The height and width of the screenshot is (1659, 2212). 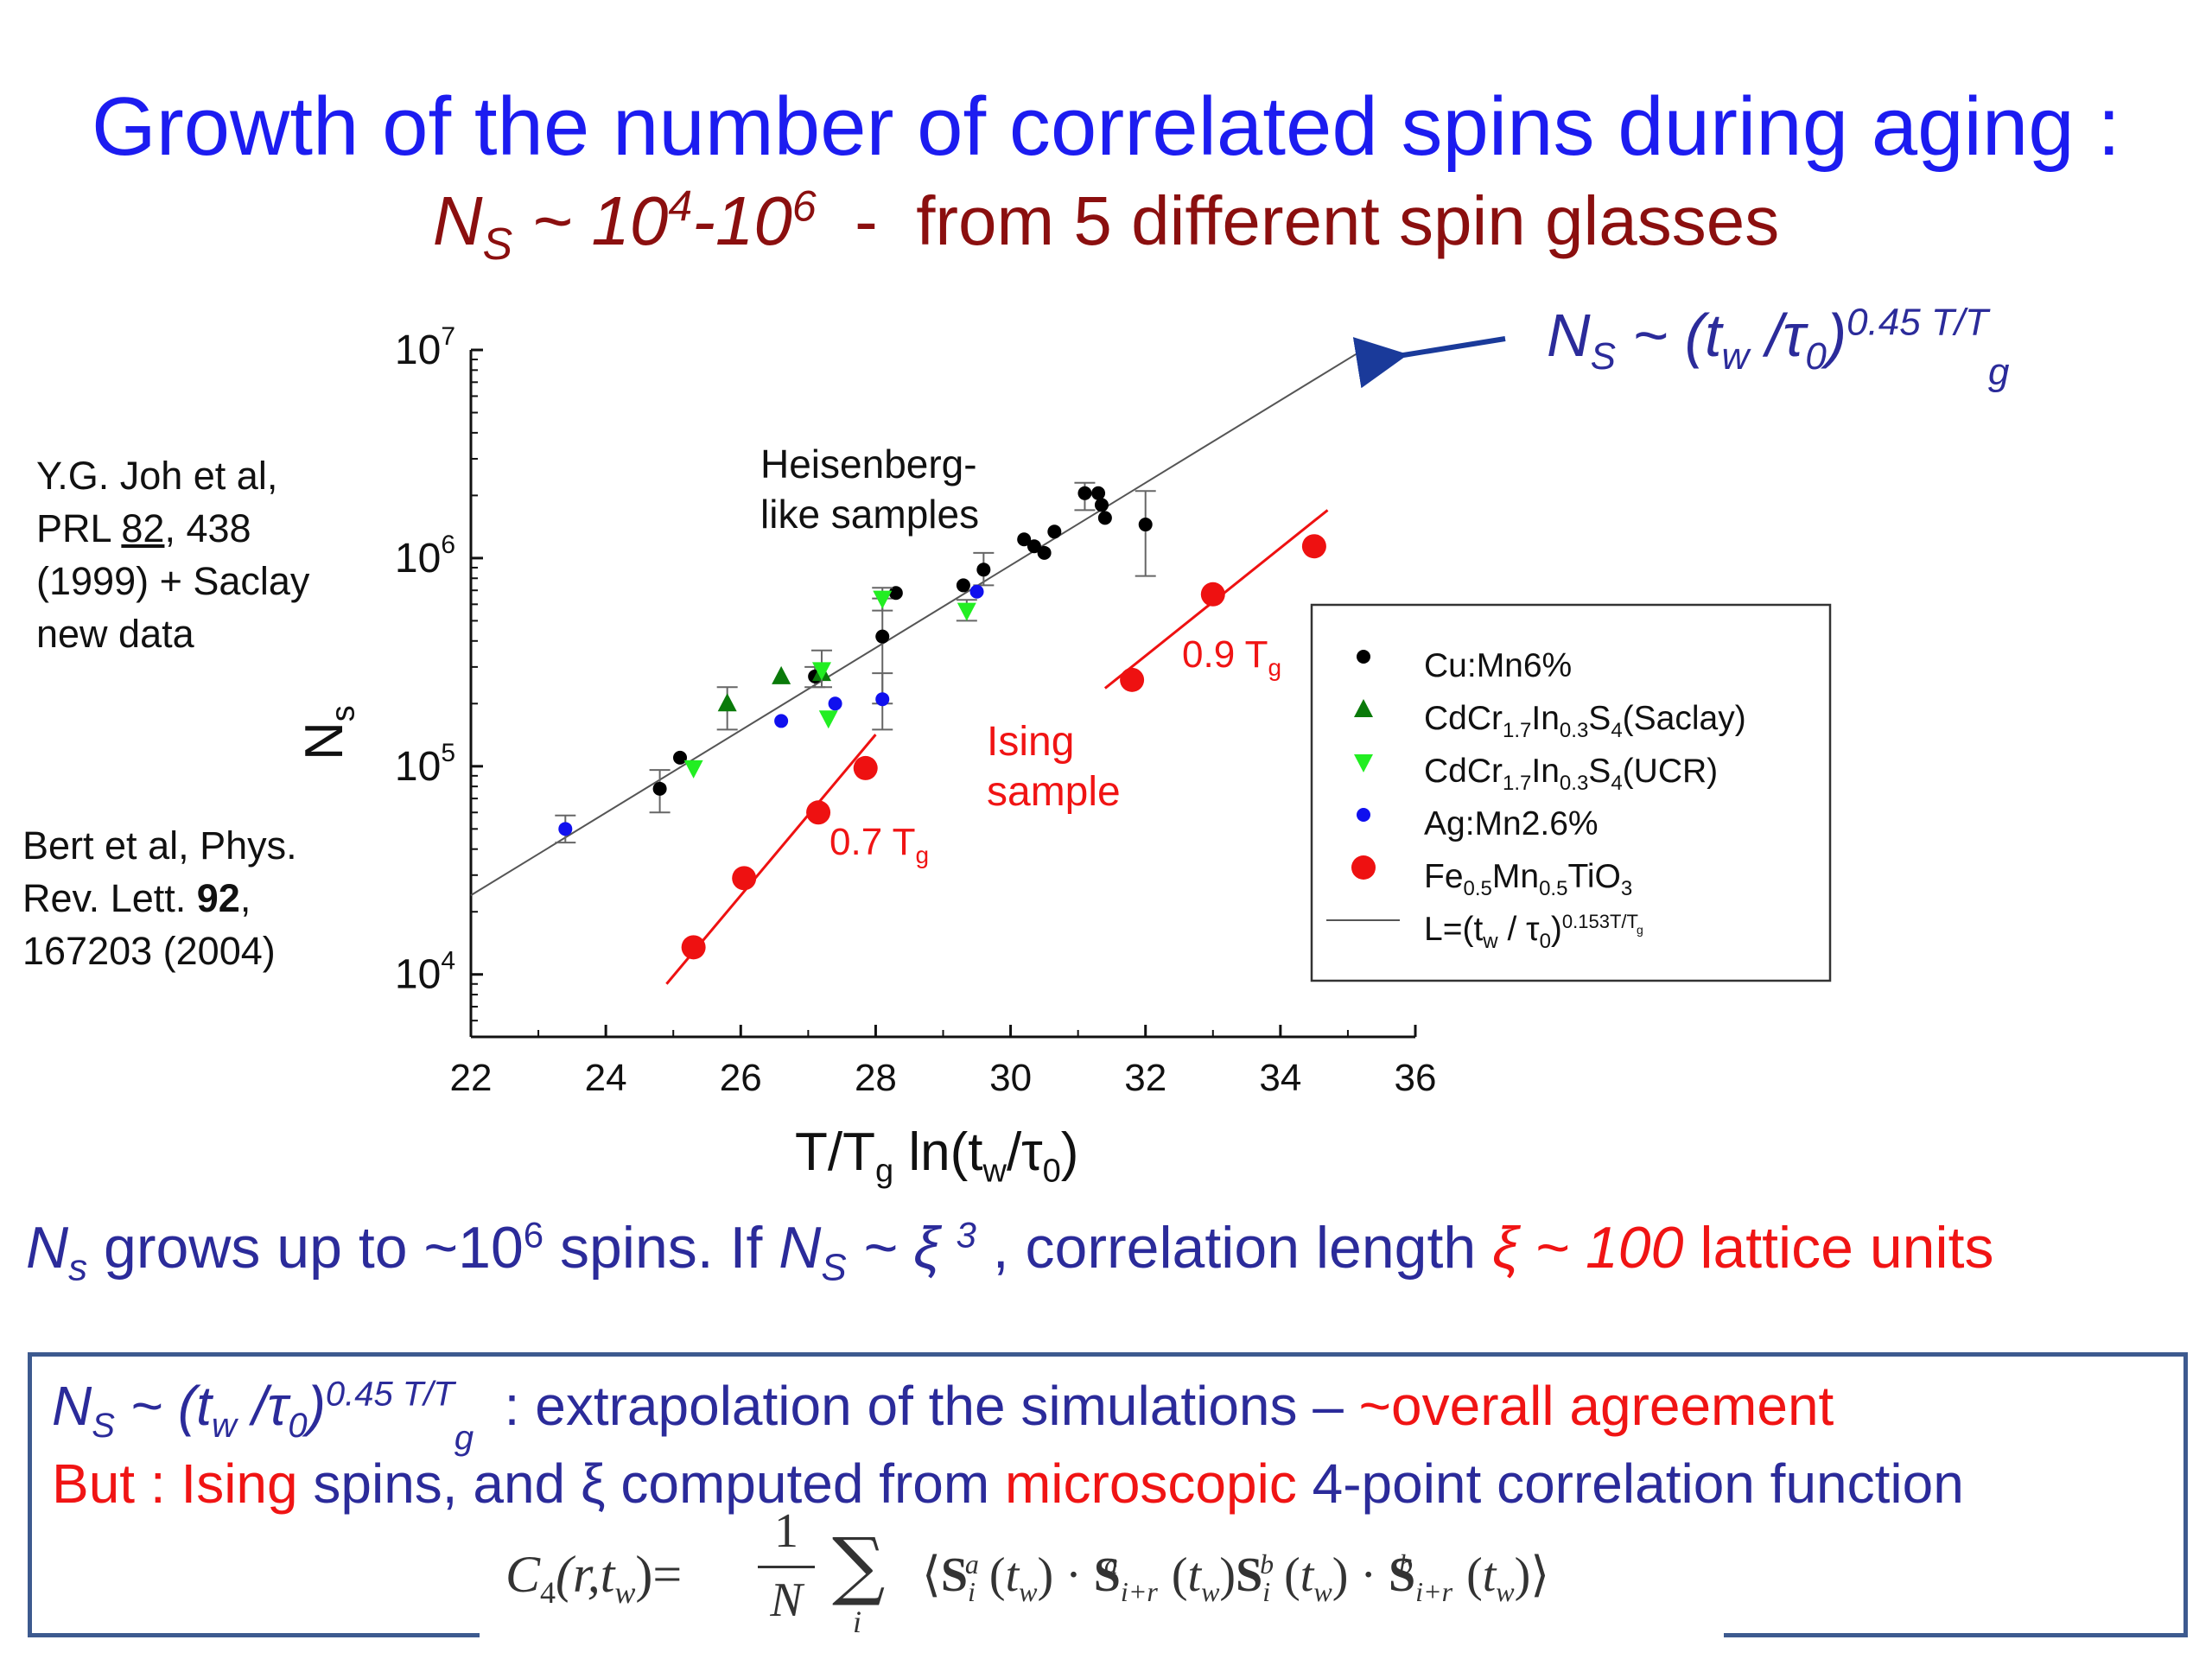 I want to click on sent-p7: ξ ~, so click(x=1539, y=1248).